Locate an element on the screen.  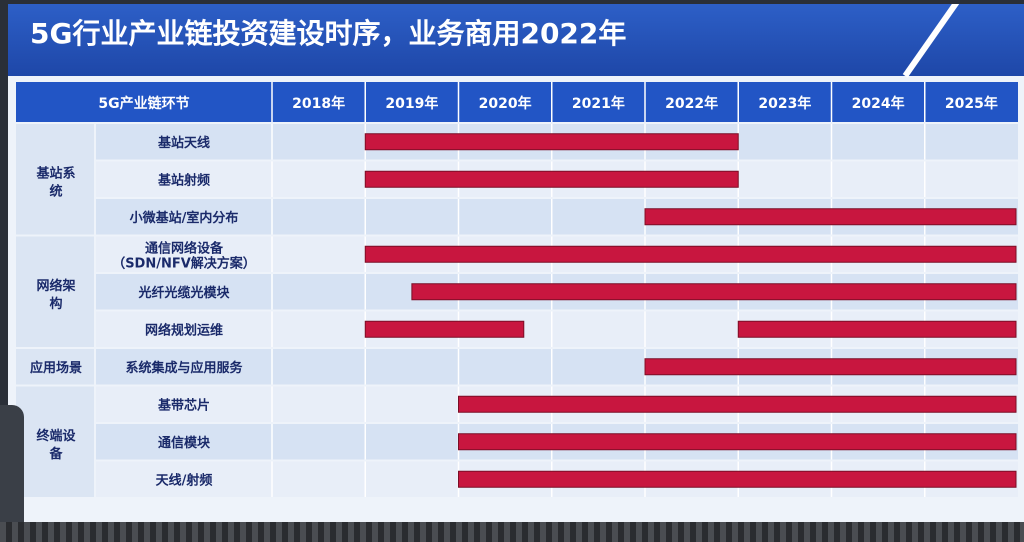
header-row is located at coordinates (517, 102).